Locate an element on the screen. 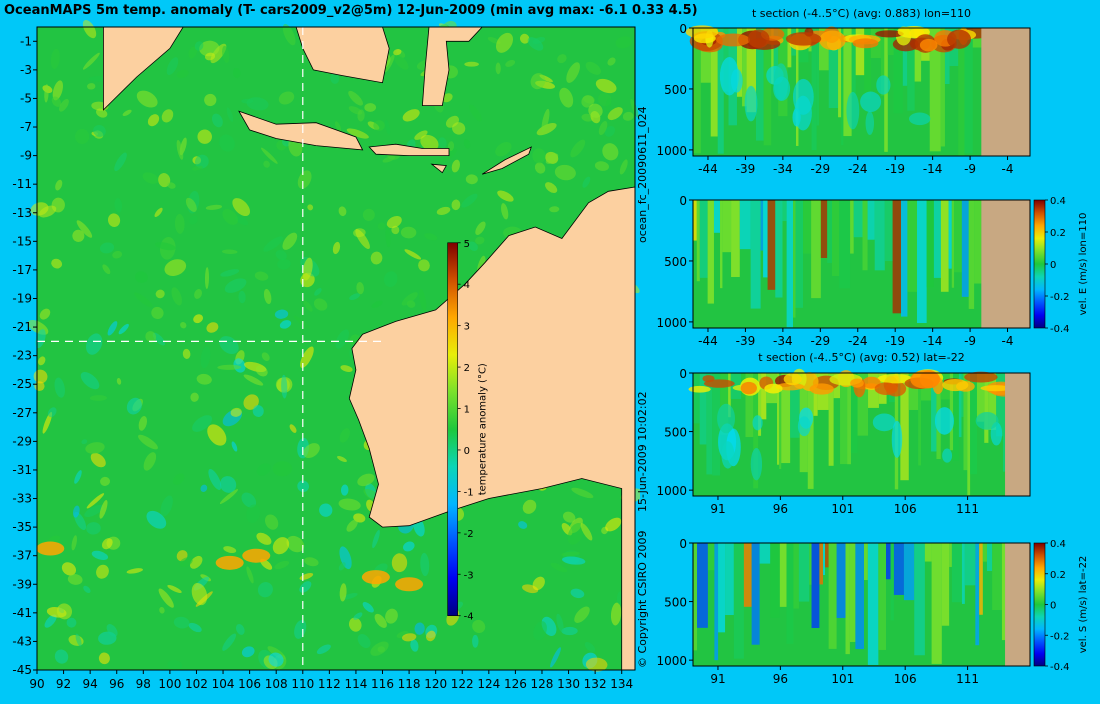  section-title: t section (-4..5°C) (avg: 0.883) lon=110 is located at coordinates (861, 13).